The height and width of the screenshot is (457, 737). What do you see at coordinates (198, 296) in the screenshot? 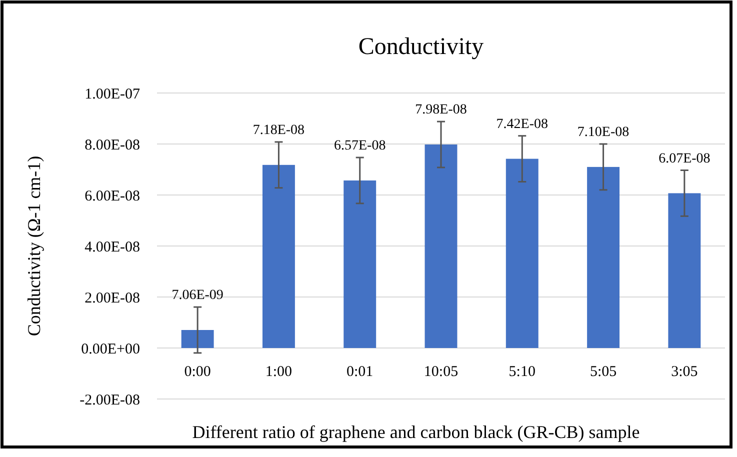
I see `data-label: 7.06E-09` at bounding box center [198, 296].